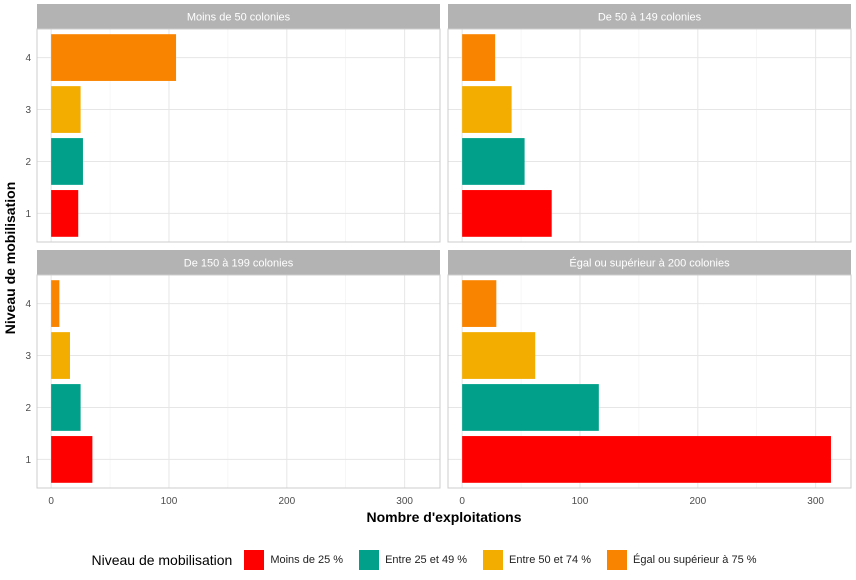  What do you see at coordinates (550, 560) in the screenshot?
I see `legend-label-level-3: Entre 50 et 74 %` at bounding box center [550, 560].